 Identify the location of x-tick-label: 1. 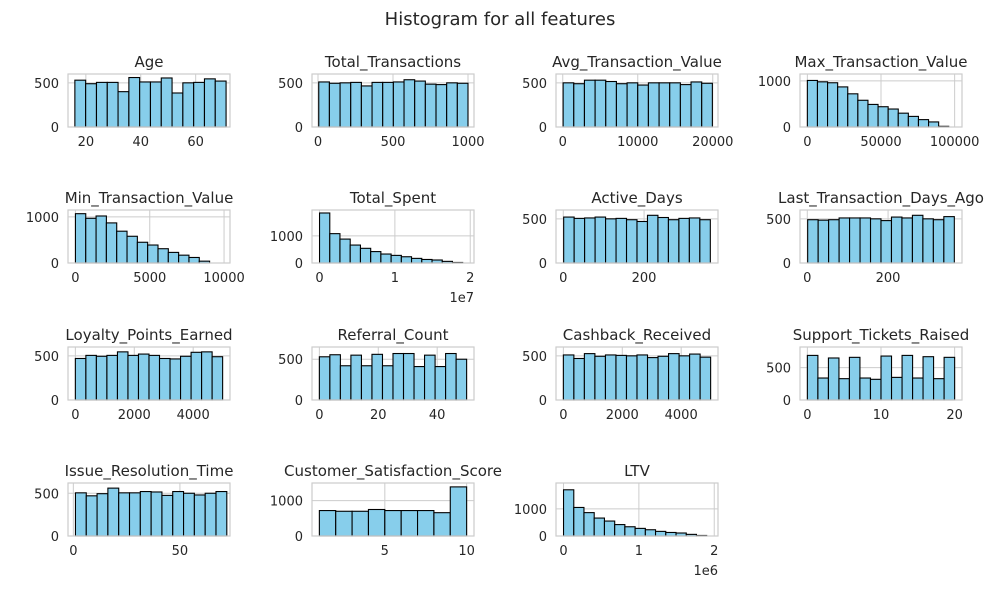
(639, 551).